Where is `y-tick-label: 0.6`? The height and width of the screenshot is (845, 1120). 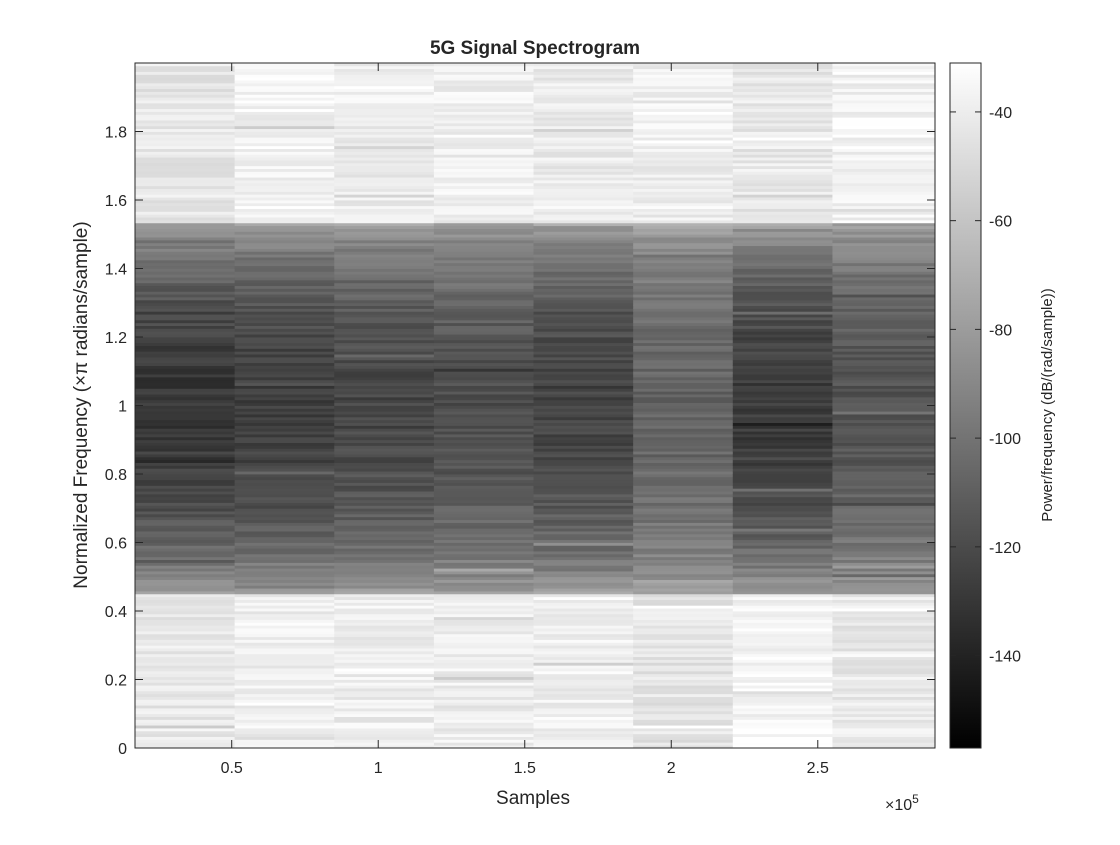 y-tick-label: 0.6 is located at coordinates (116, 544).